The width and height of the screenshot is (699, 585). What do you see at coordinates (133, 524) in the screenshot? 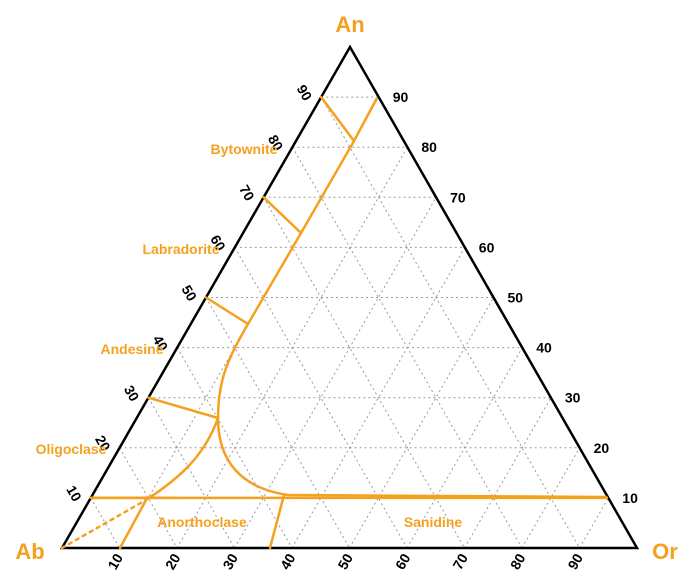
I see `boundary-anorthoclase-left` at bounding box center [133, 524].